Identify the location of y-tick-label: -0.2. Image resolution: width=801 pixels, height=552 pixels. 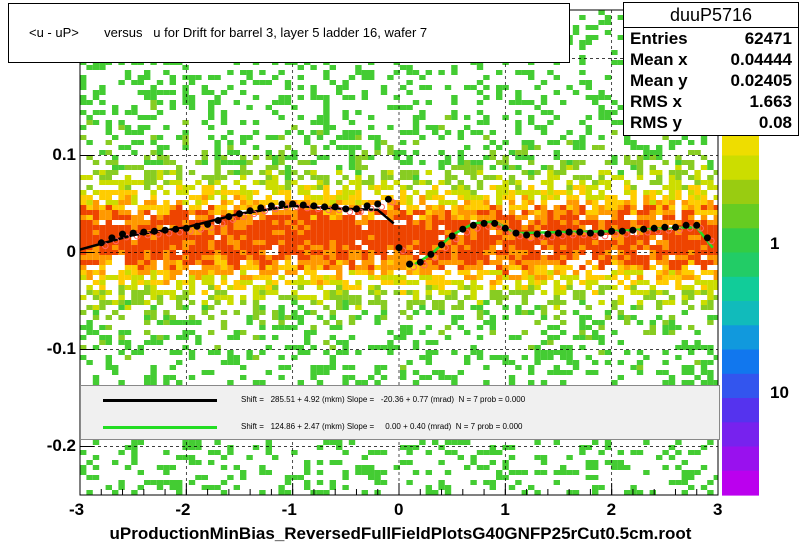
(61, 445).